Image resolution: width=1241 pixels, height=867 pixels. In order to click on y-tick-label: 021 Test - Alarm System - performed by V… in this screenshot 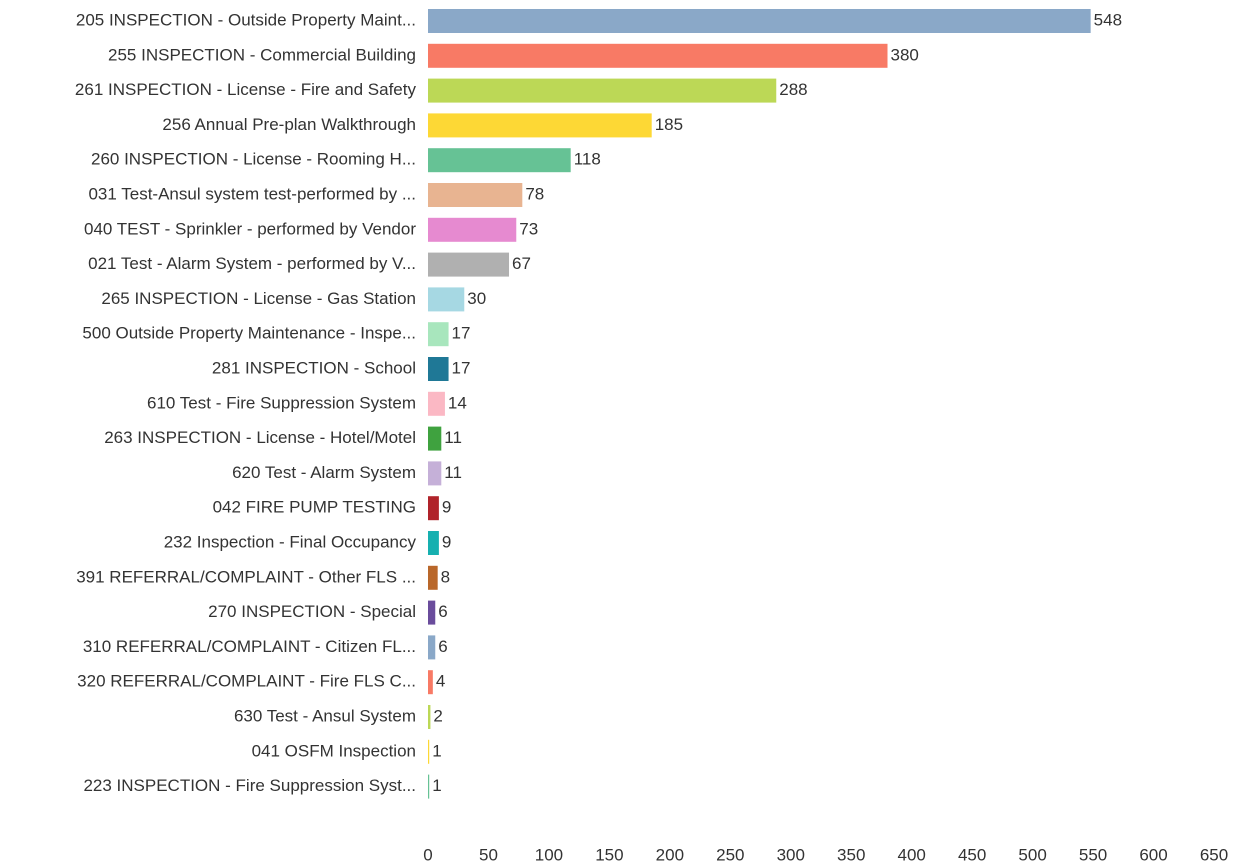, I will do `click(252, 263)`.